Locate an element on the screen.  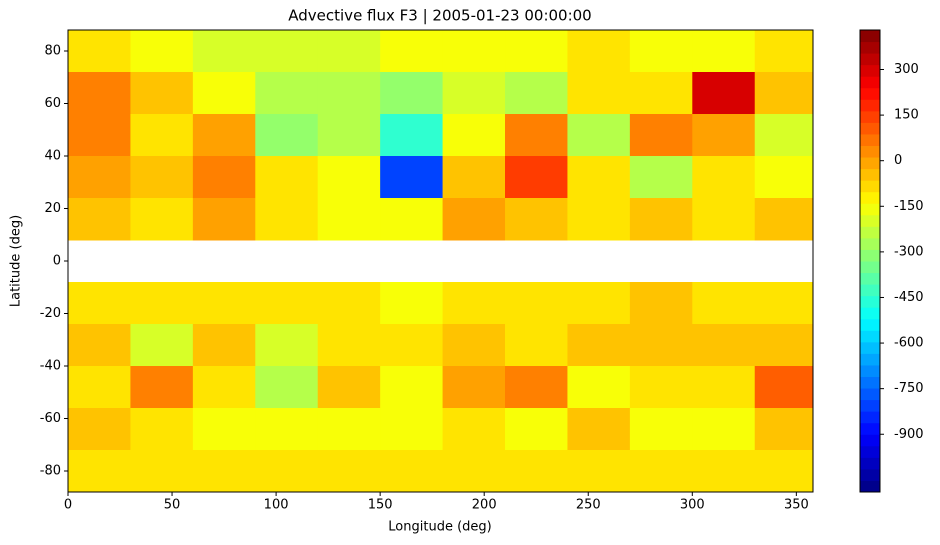
x-tick-label: 200 is located at coordinates (484, 505).